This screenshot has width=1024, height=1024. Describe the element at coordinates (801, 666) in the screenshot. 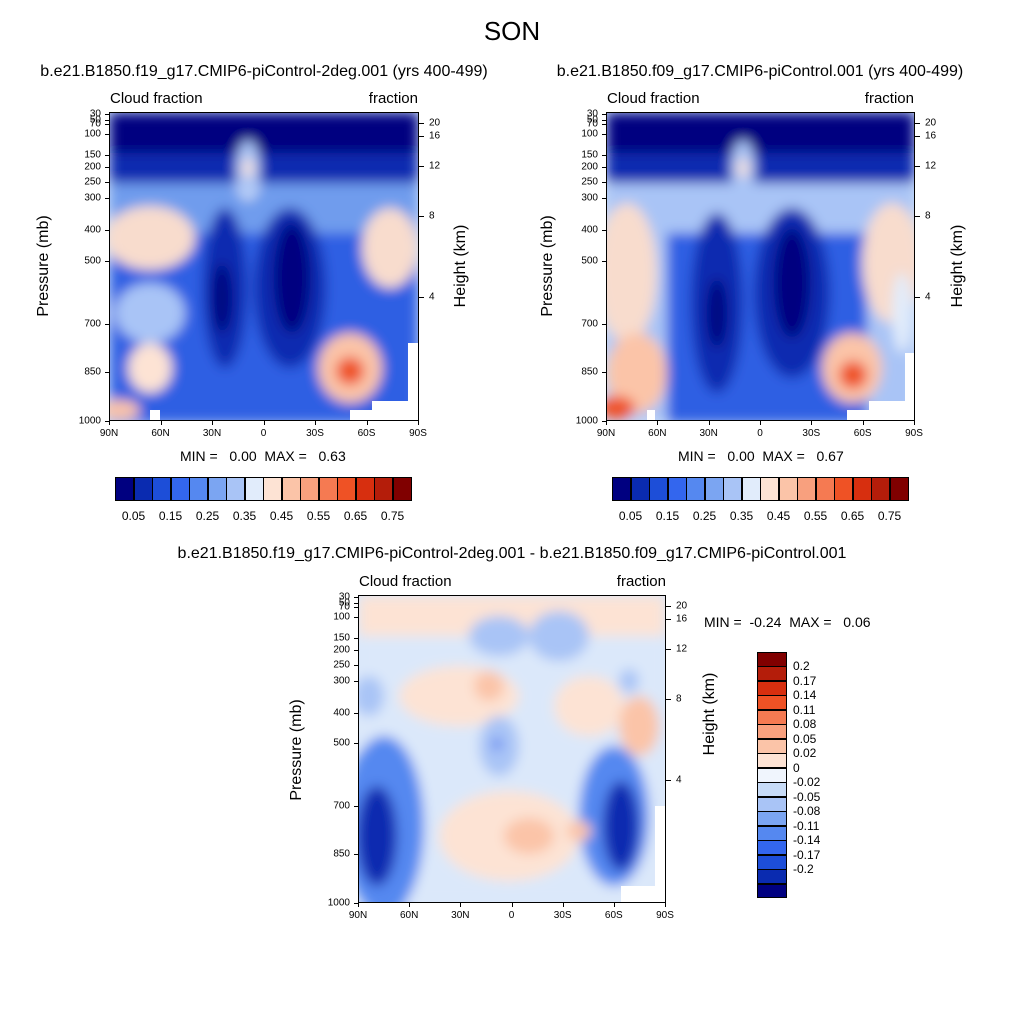

I see `colorbar-label: 0.2` at that location.